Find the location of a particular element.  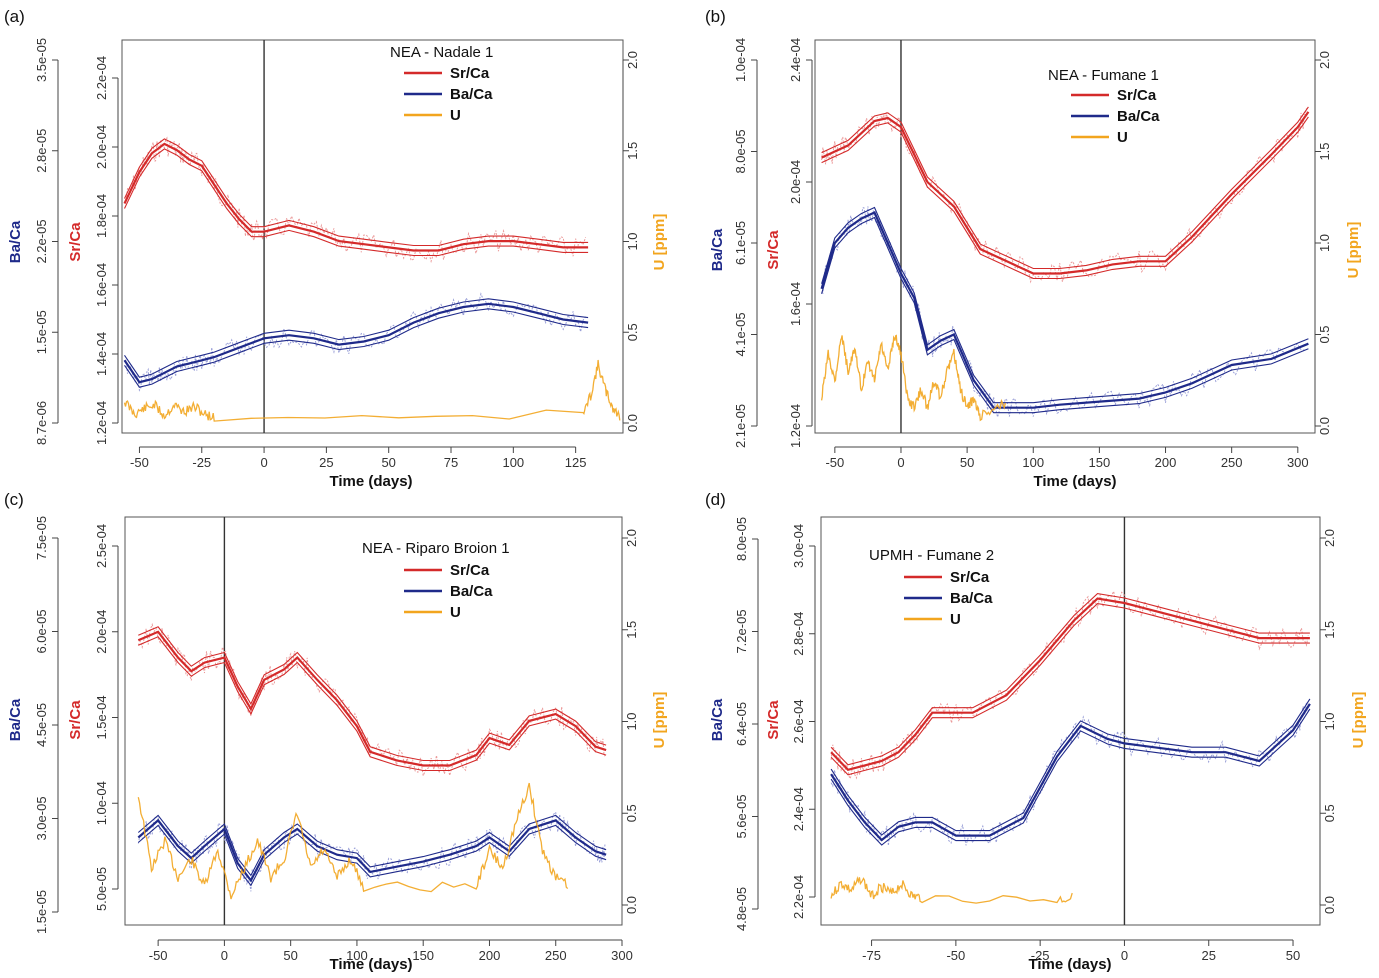

chart-title: NEA - Fumane 1 is located at coordinates (1103, 75).